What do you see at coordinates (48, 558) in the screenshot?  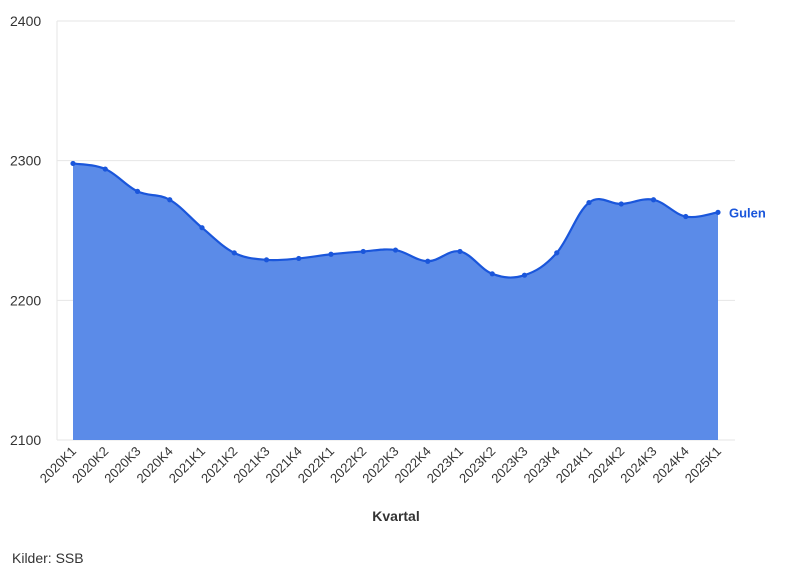 I see `source-note: Kilder: SSB` at bounding box center [48, 558].